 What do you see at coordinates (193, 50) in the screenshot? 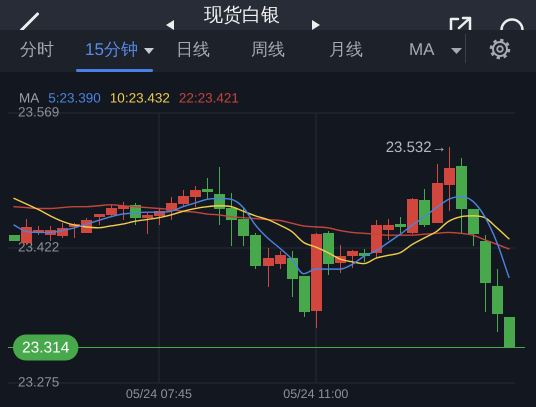
I see `text: 日线` at bounding box center [193, 50].